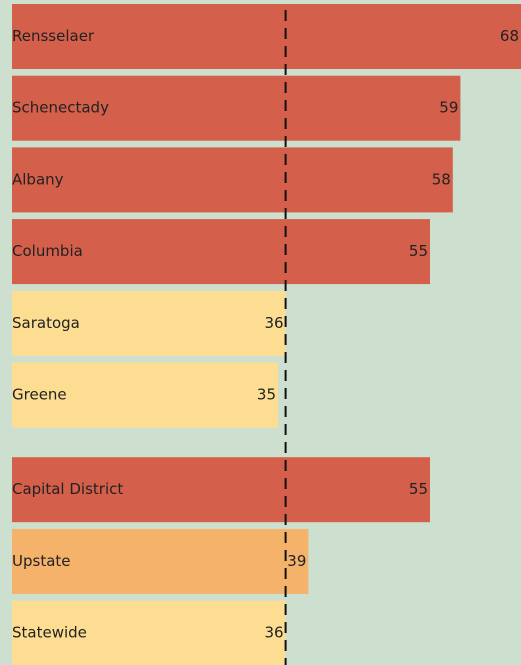 The height and width of the screenshot is (665, 521). I want to click on category-label: Statewide, so click(49, 633).